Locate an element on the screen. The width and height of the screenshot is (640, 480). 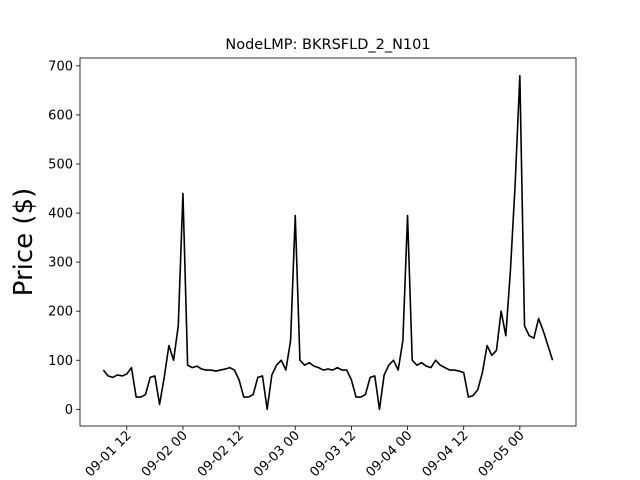
x-tick-label: 09-03 00 is located at coordinates (277, 454).